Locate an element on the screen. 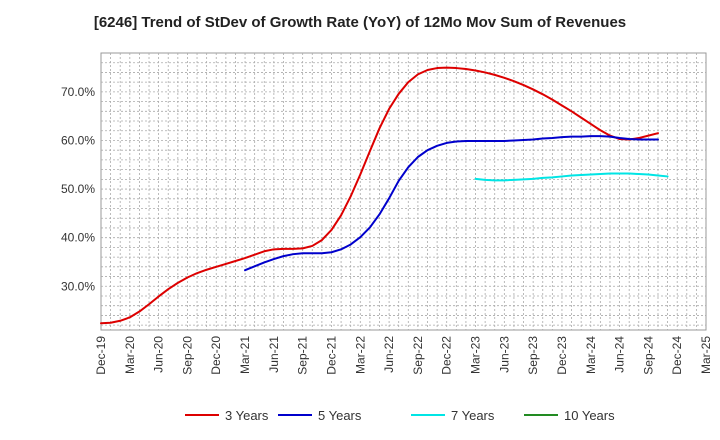 The height and width of the screenshot is (440, 720). x-tick-label: Dec-24 is located at coordinates (677, 355).